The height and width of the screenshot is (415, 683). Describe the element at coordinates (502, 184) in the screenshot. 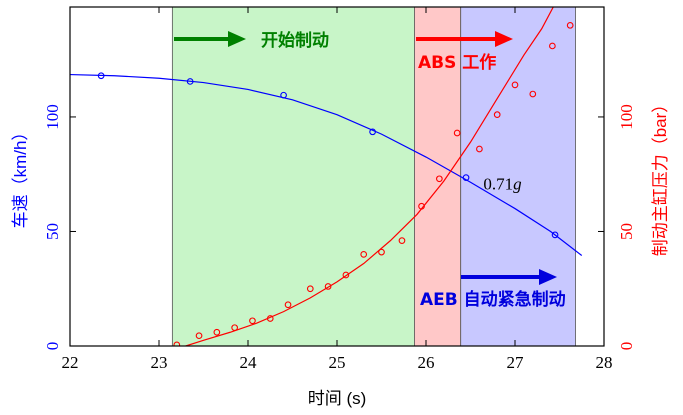

I see `deceleration-annotation: 0.71g` at that location.